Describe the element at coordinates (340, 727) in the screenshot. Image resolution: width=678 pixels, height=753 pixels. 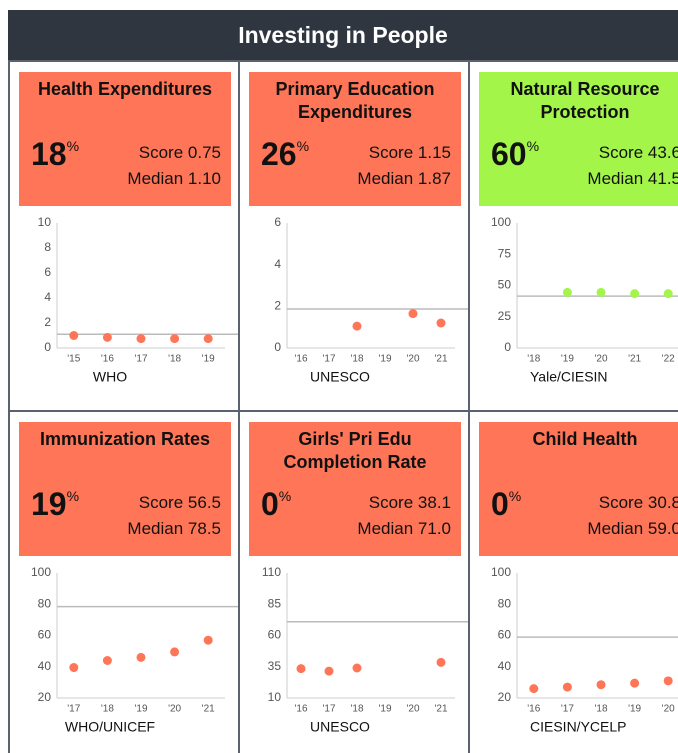
I see `source: UNESCO` at that location.